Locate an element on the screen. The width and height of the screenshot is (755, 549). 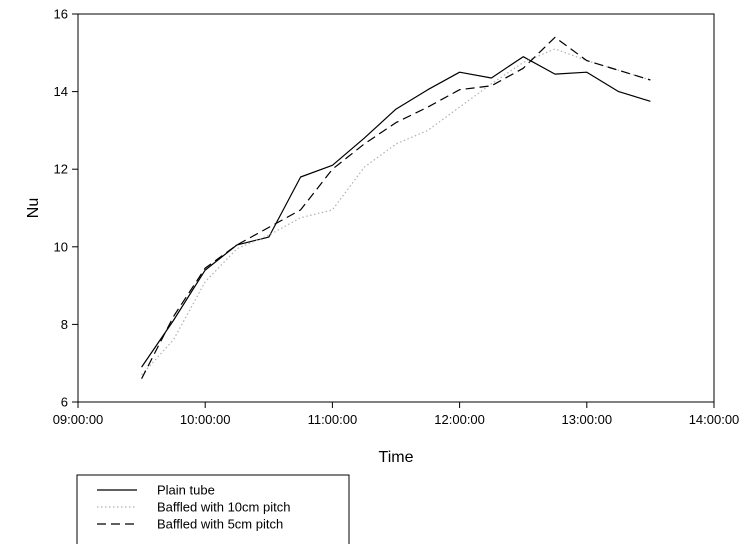
x-tick-label: 14:00:00 is located at coordinates (714, 419).